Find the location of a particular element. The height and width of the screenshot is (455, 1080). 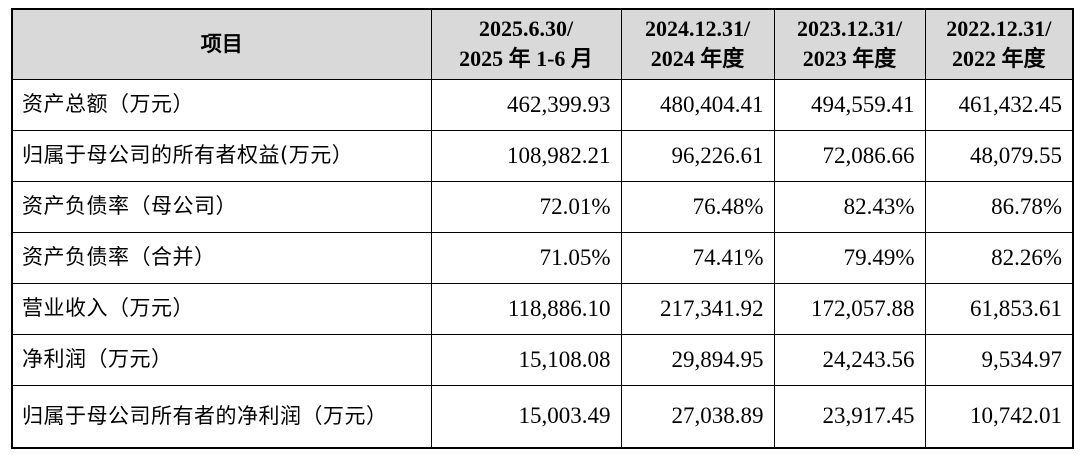

header-date: 2024.12.31/ is located at coordinates (697, 29).